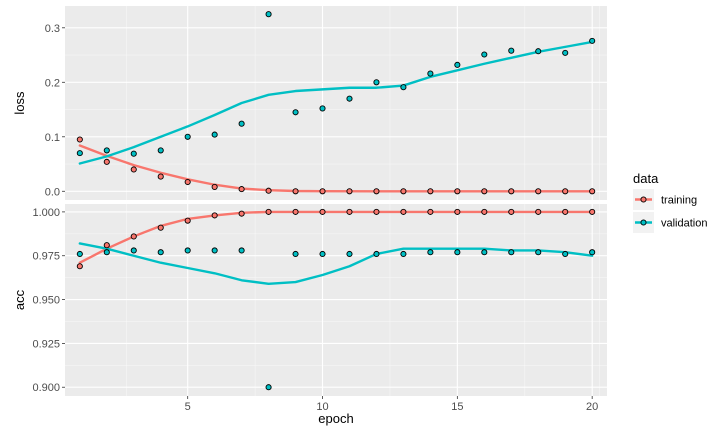 The width and height of the screenshot is (720, 432). What do you see at coordinates (46, 301) in the screenshot?
I see `acc-y-tick-label: 0.950` at bounding box center [46, 301].